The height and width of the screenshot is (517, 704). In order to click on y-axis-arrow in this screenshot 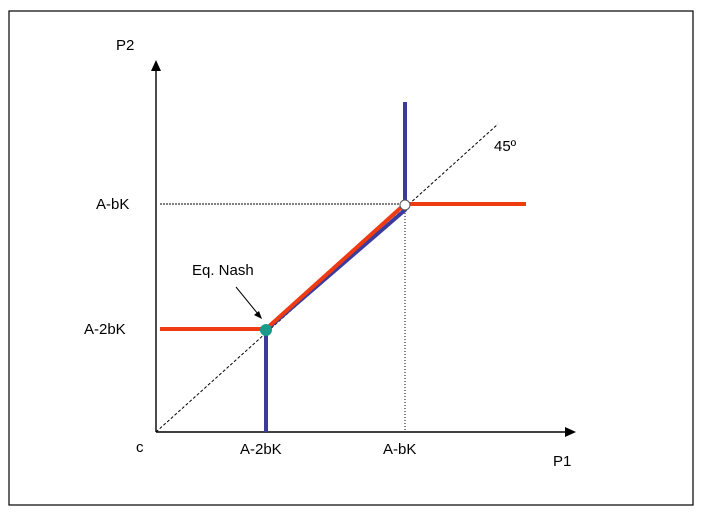, I will do `click(156, 65)`.